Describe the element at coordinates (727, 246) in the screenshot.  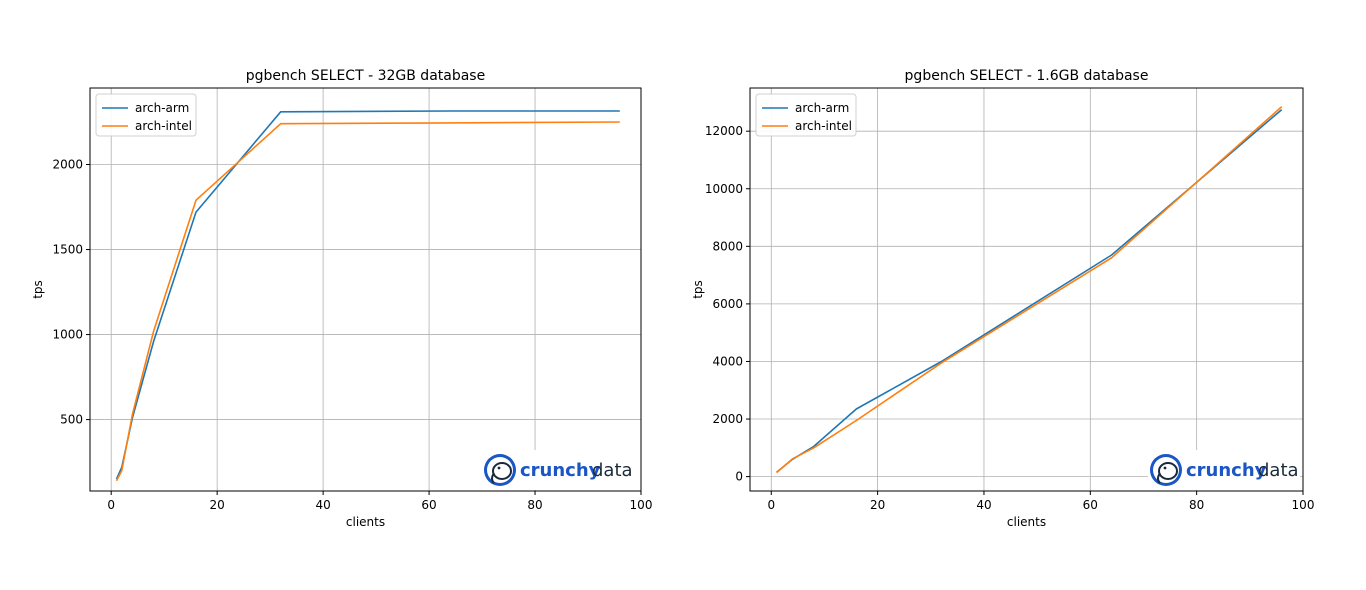
I see `y-tick-label: 8000` at that location.